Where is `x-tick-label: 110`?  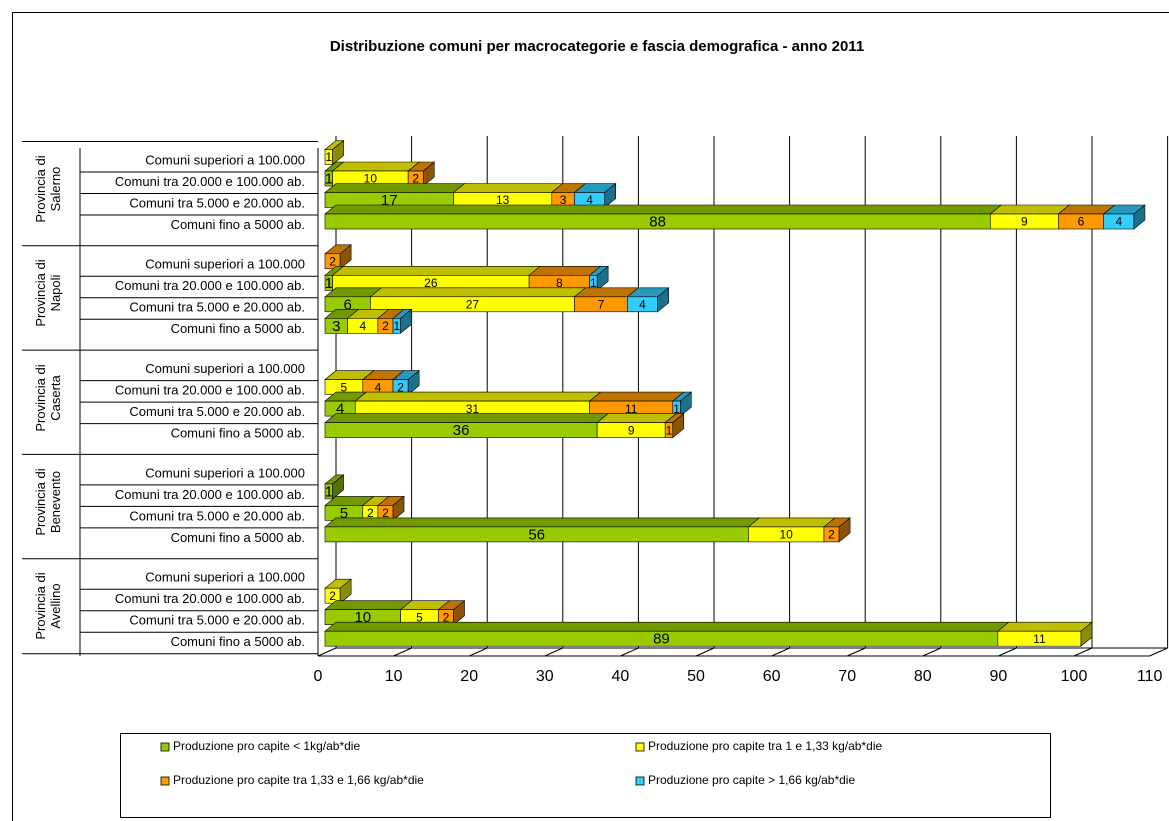
x-tick-label: 110 is located at coordinates (1150, 676).